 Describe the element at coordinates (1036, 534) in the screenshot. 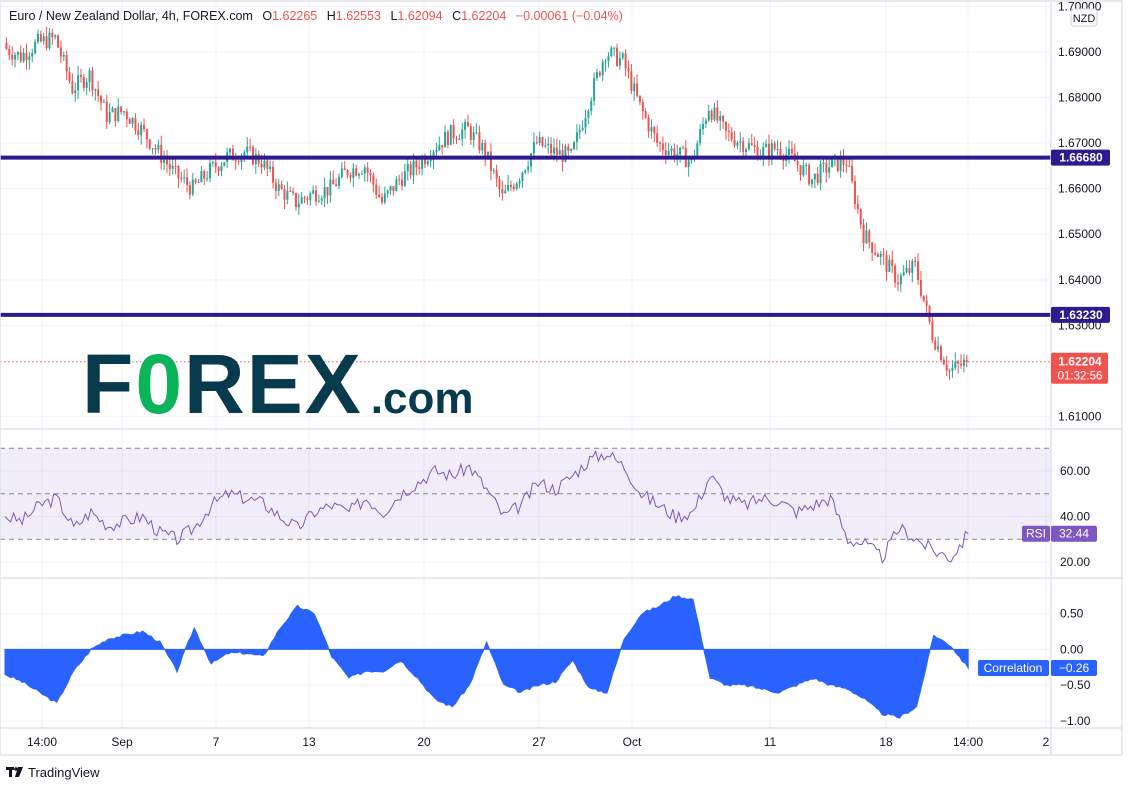

I see `rsi-name: RSI` at that location.